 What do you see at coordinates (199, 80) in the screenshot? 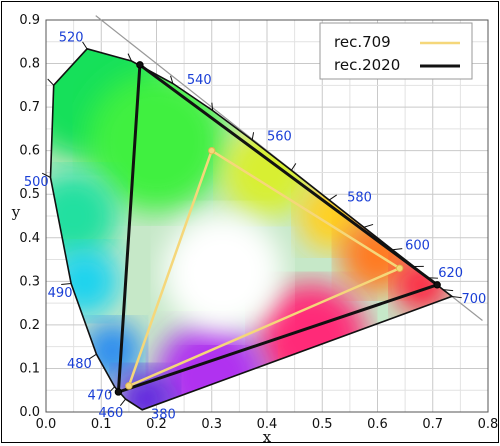
I see `wavelength-label-540: 540` at bounding box center [199, 80].